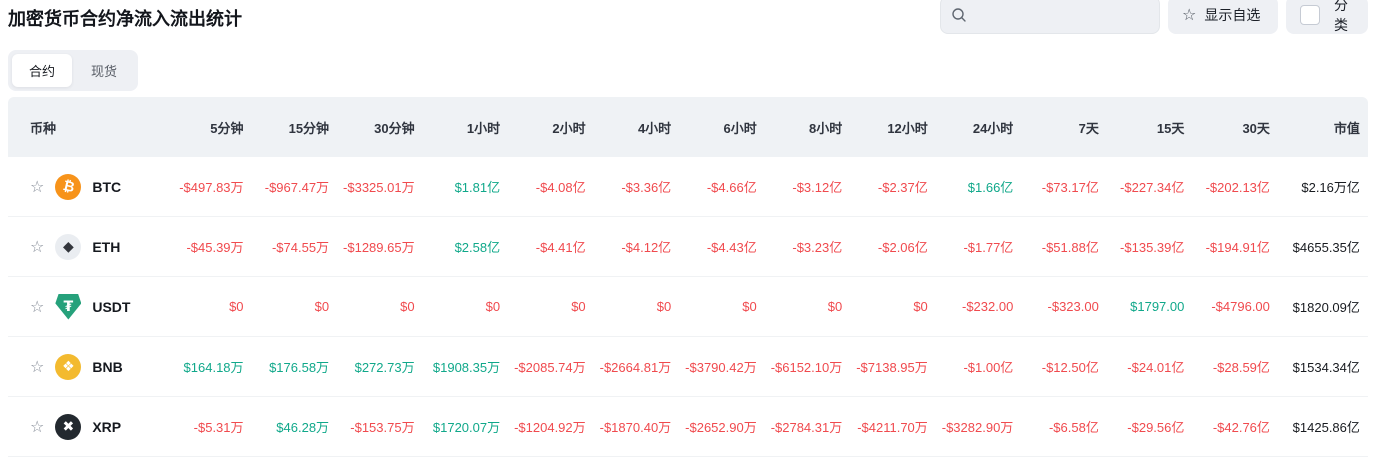 This screenshot has height=457, width=1376. I want to click on column-header: 8小时, so click(826, 128).